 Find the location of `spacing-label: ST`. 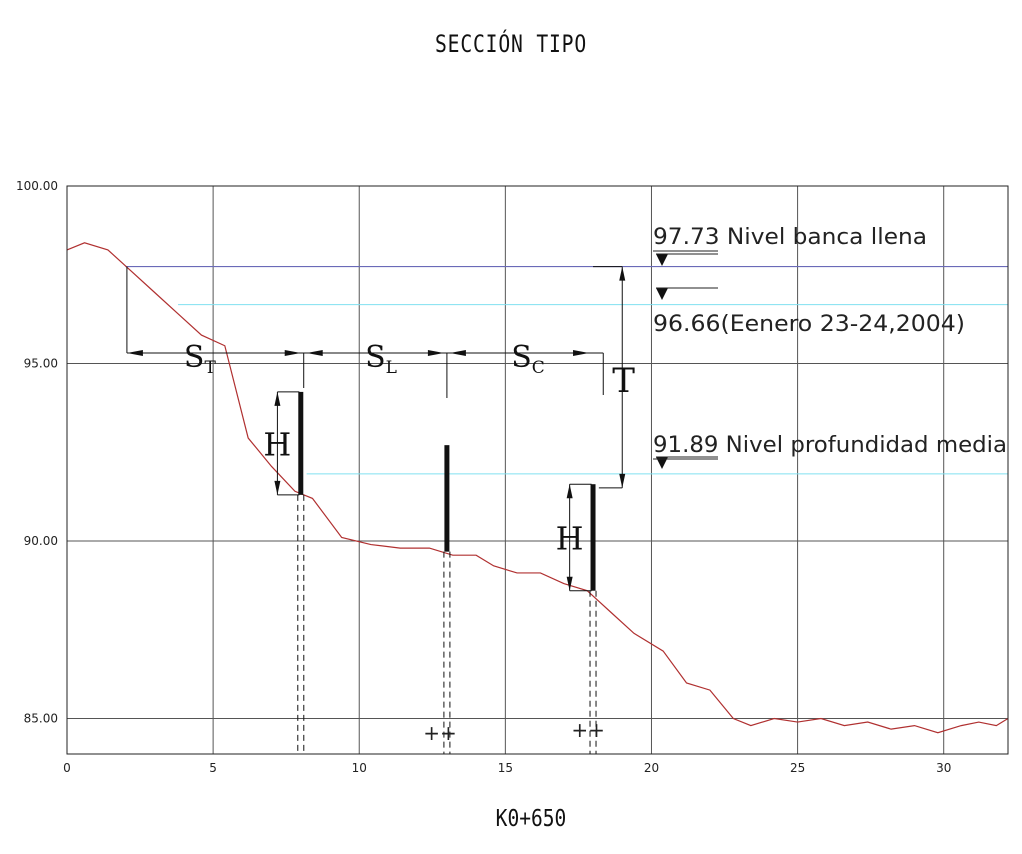

spacing-label: ST is located at coordinates (200, 359).